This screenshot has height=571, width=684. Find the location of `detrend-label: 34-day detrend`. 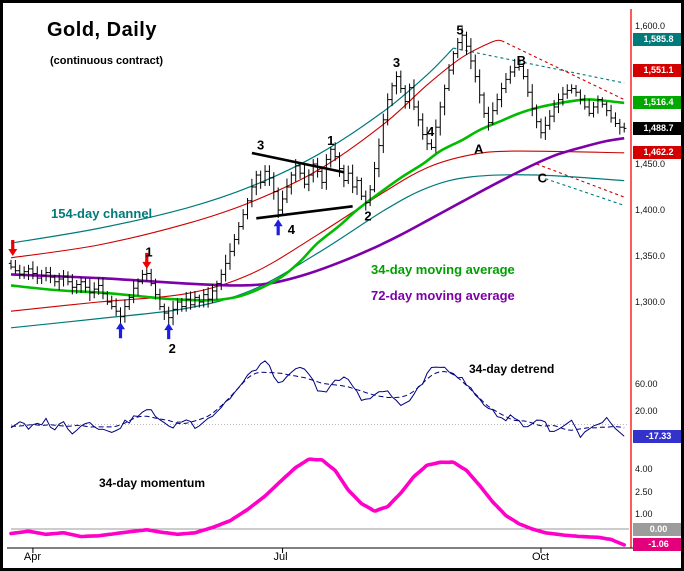

detrend-label: 34-day detrend is located at coordinates (512, 369).